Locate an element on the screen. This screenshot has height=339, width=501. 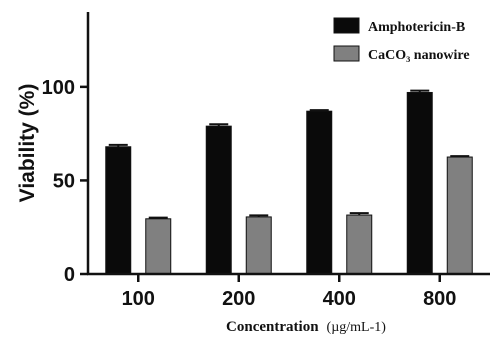
x-tick-label: 100 is located at coordinates (138, 299).